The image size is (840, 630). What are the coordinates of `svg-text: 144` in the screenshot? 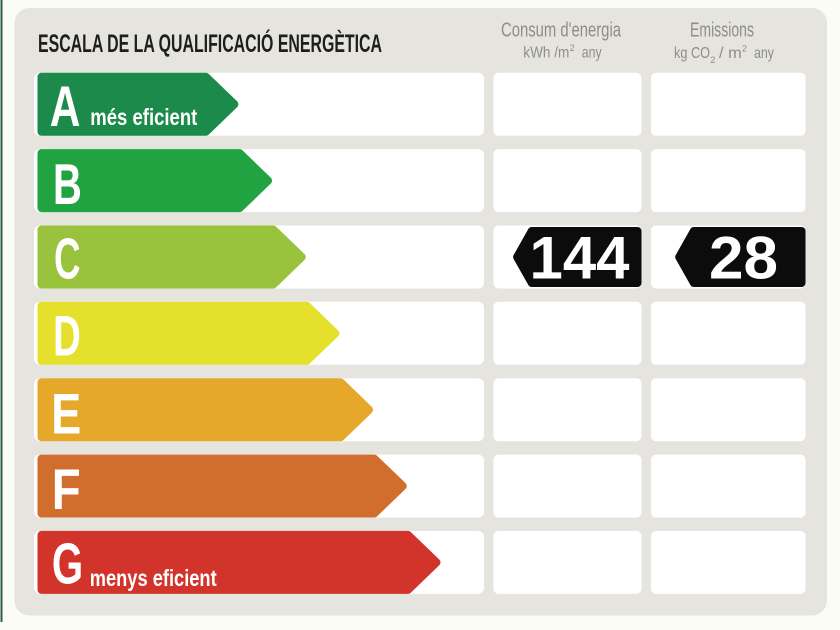 It's located at (580, 258).